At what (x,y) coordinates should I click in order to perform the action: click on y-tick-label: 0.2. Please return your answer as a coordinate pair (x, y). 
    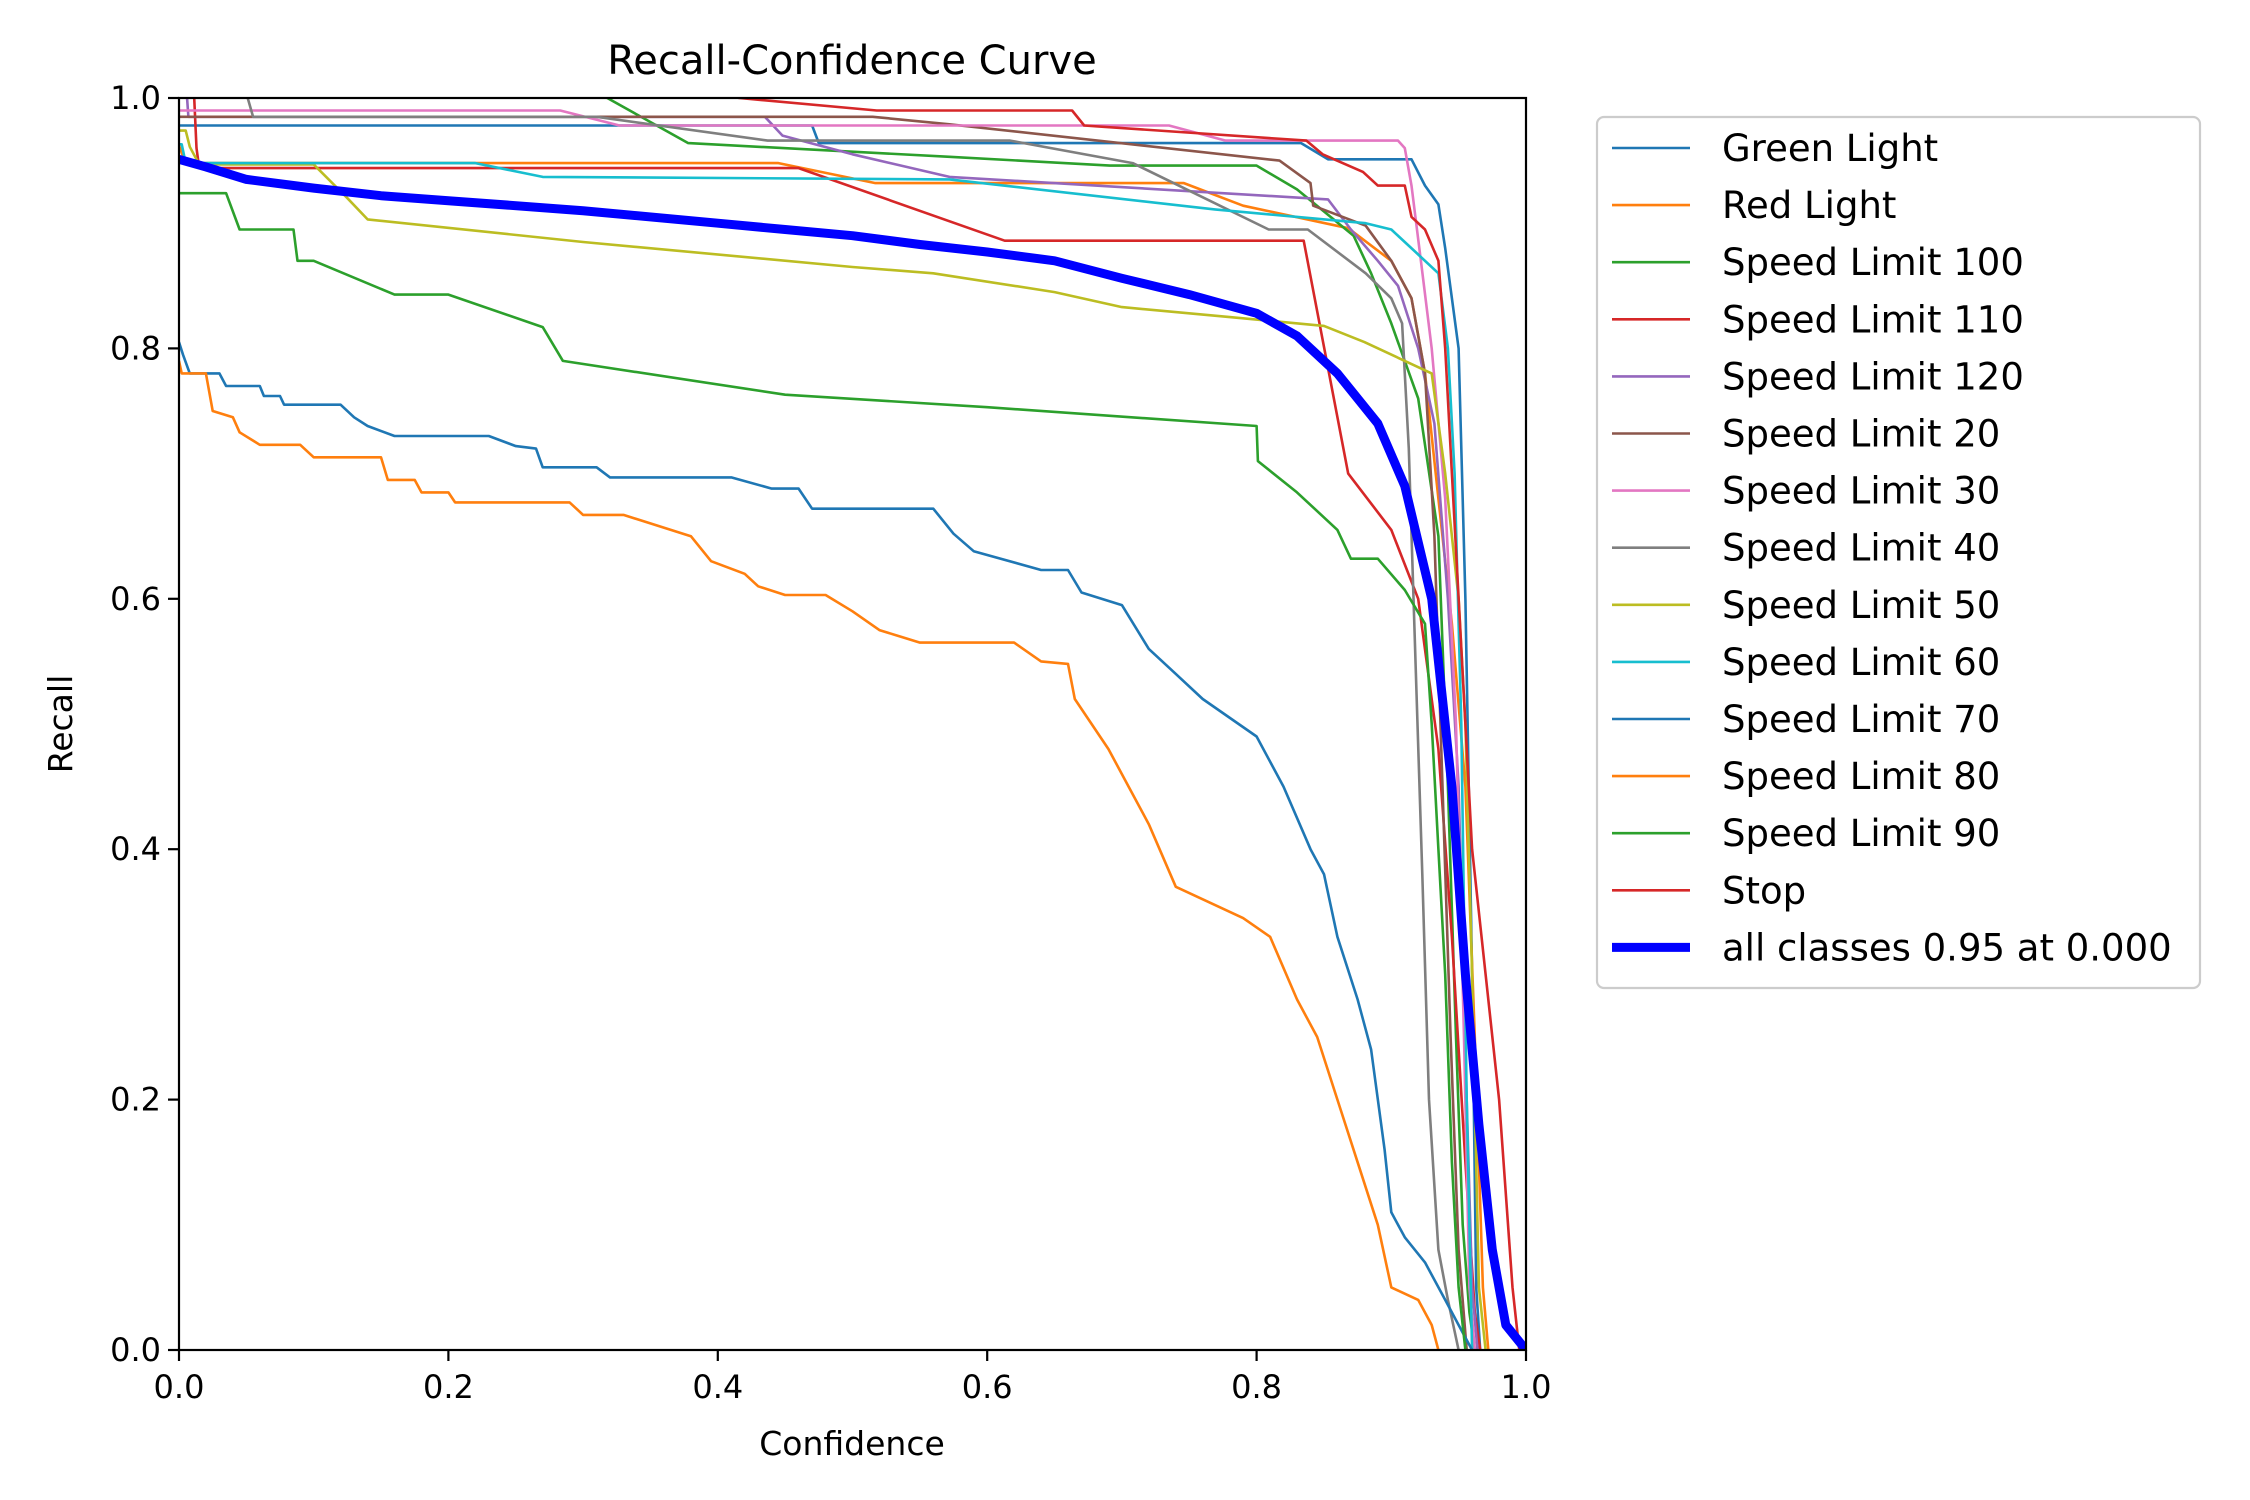
    Looking at the image, I should click on (135, 1100).